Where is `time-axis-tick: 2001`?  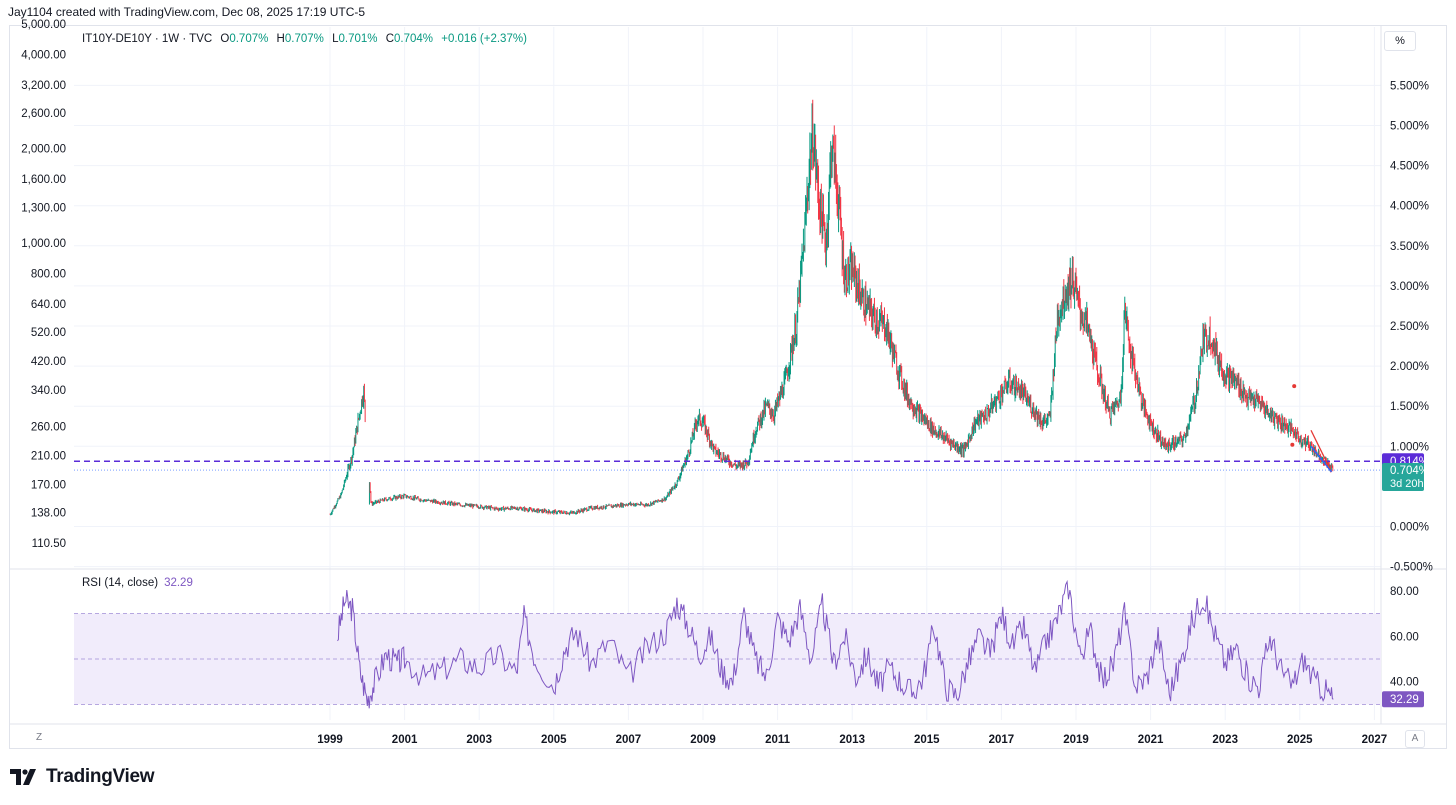 time-axis-tick: 2001 is located at coordinates (405, 740).